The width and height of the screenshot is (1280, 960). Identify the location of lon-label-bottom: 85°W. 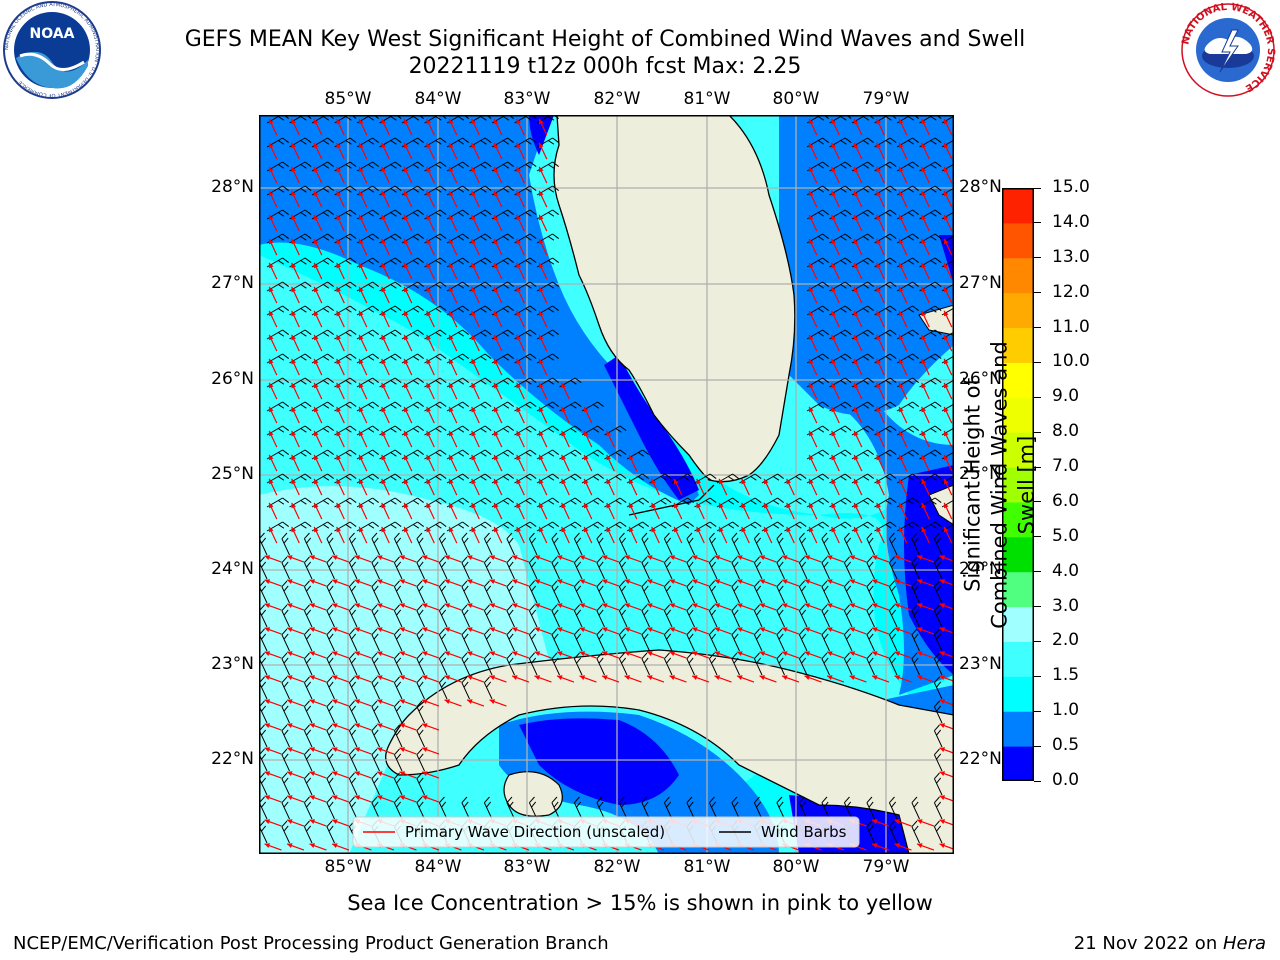
(348, 867).